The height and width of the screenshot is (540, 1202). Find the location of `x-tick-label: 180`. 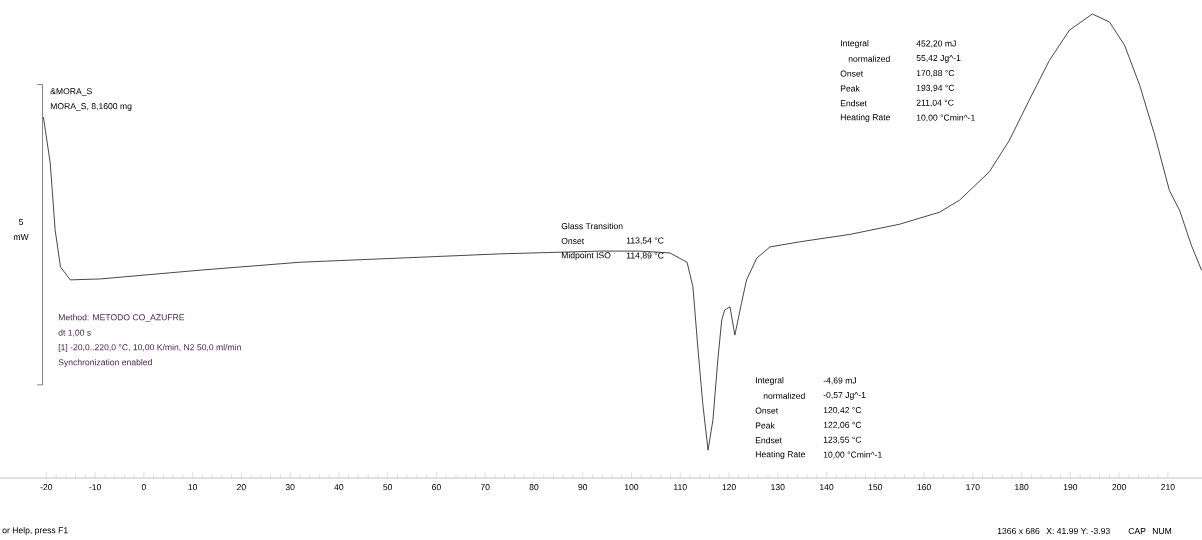

x-tick-label: 180 is located at coordinates (1022, 487).